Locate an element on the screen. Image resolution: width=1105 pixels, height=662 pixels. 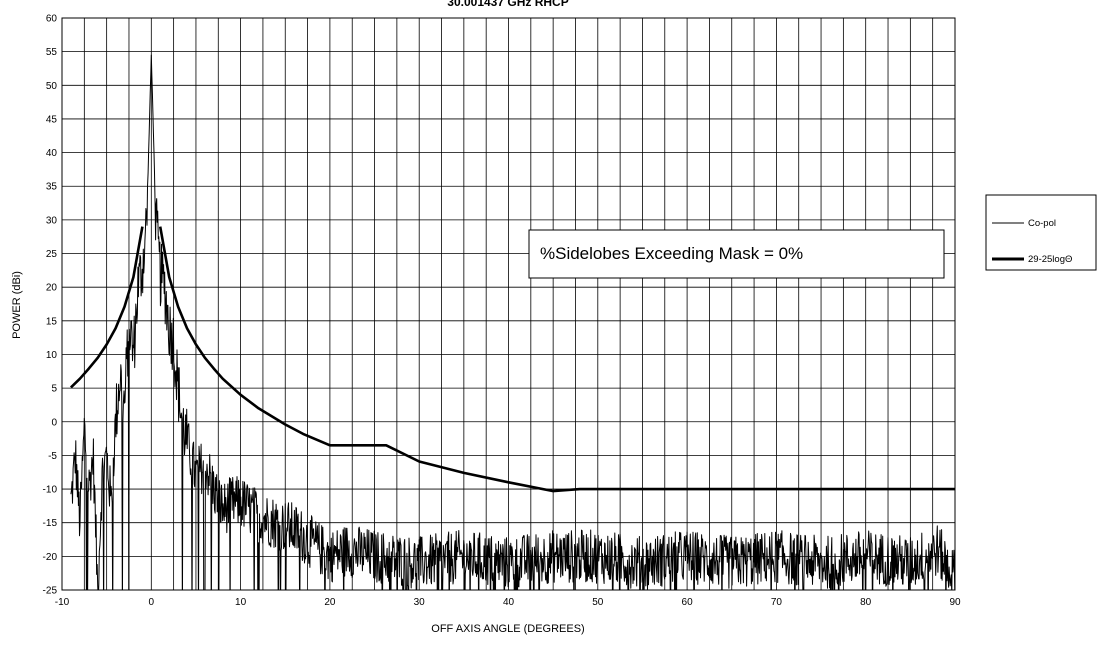
x-tick-label: 80 is located at coordinates (866, 602).